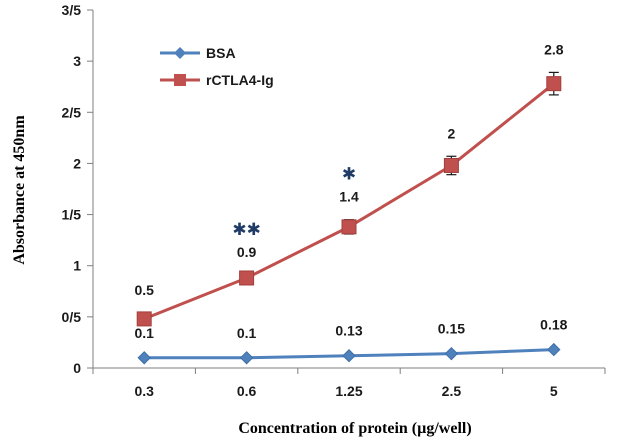 The width and height of the screenshot is (622, 440). I want to click on data-label: 1.4, so click(349, 197).